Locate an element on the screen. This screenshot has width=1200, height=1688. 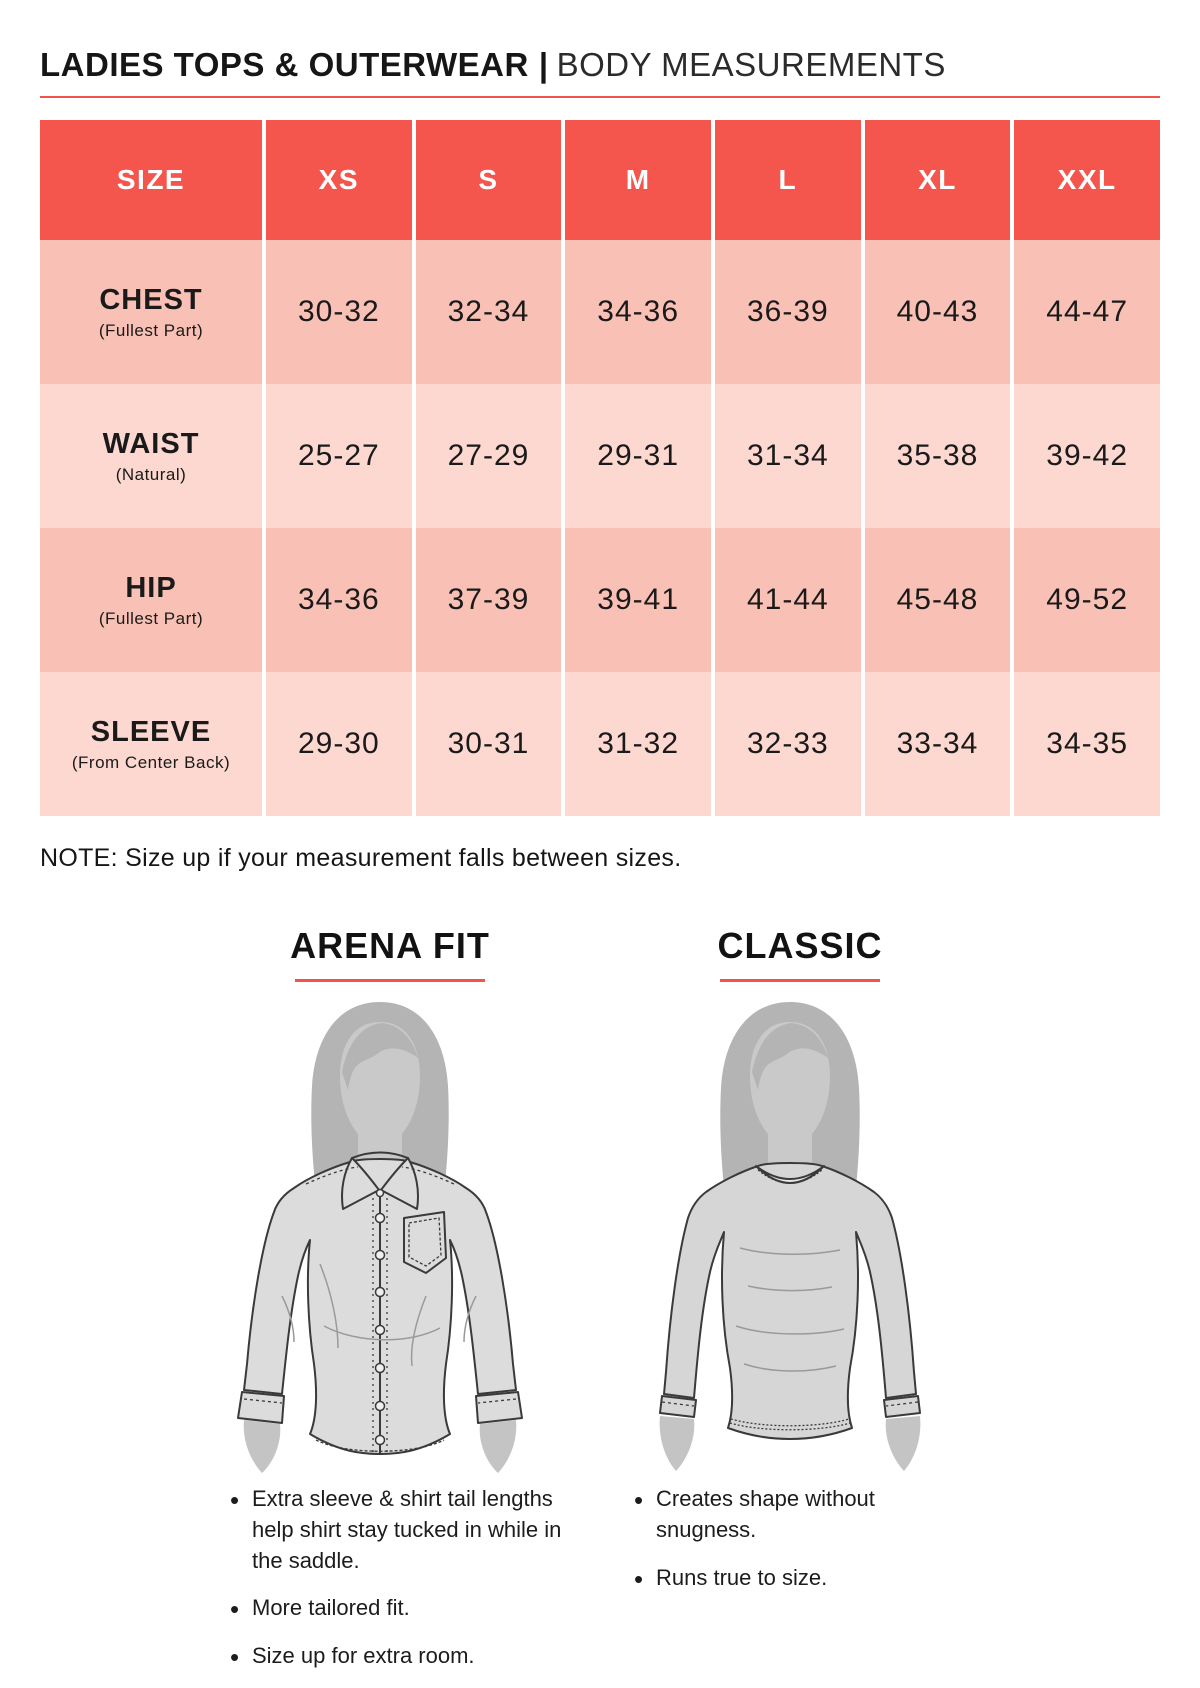
row-label-hip: HIP (Fullest Part) is located at coordinates (151, 600).